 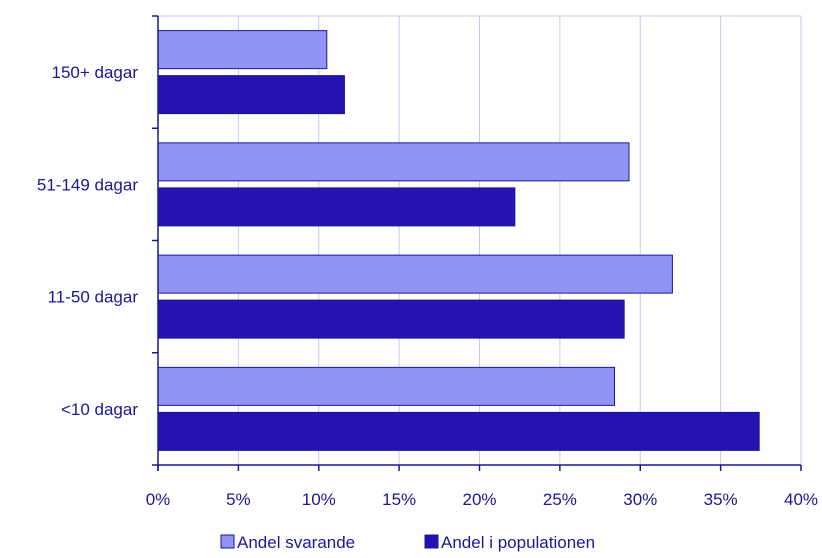 What do you see at coordinates (99, 409) in the screenshot?
I see `category-label-3: <10 dagar` at bounding box center [99, 409].